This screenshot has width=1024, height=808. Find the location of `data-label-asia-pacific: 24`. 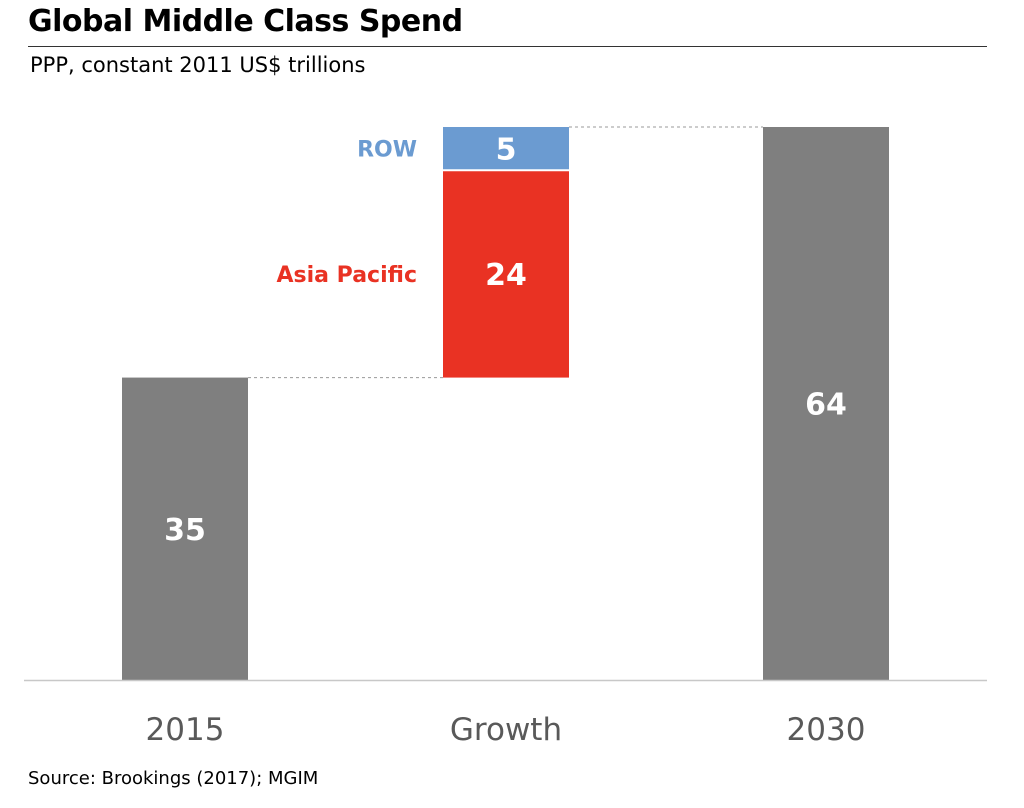

data-label-asia-pacific: 24 is located at coordinates (506, 275).